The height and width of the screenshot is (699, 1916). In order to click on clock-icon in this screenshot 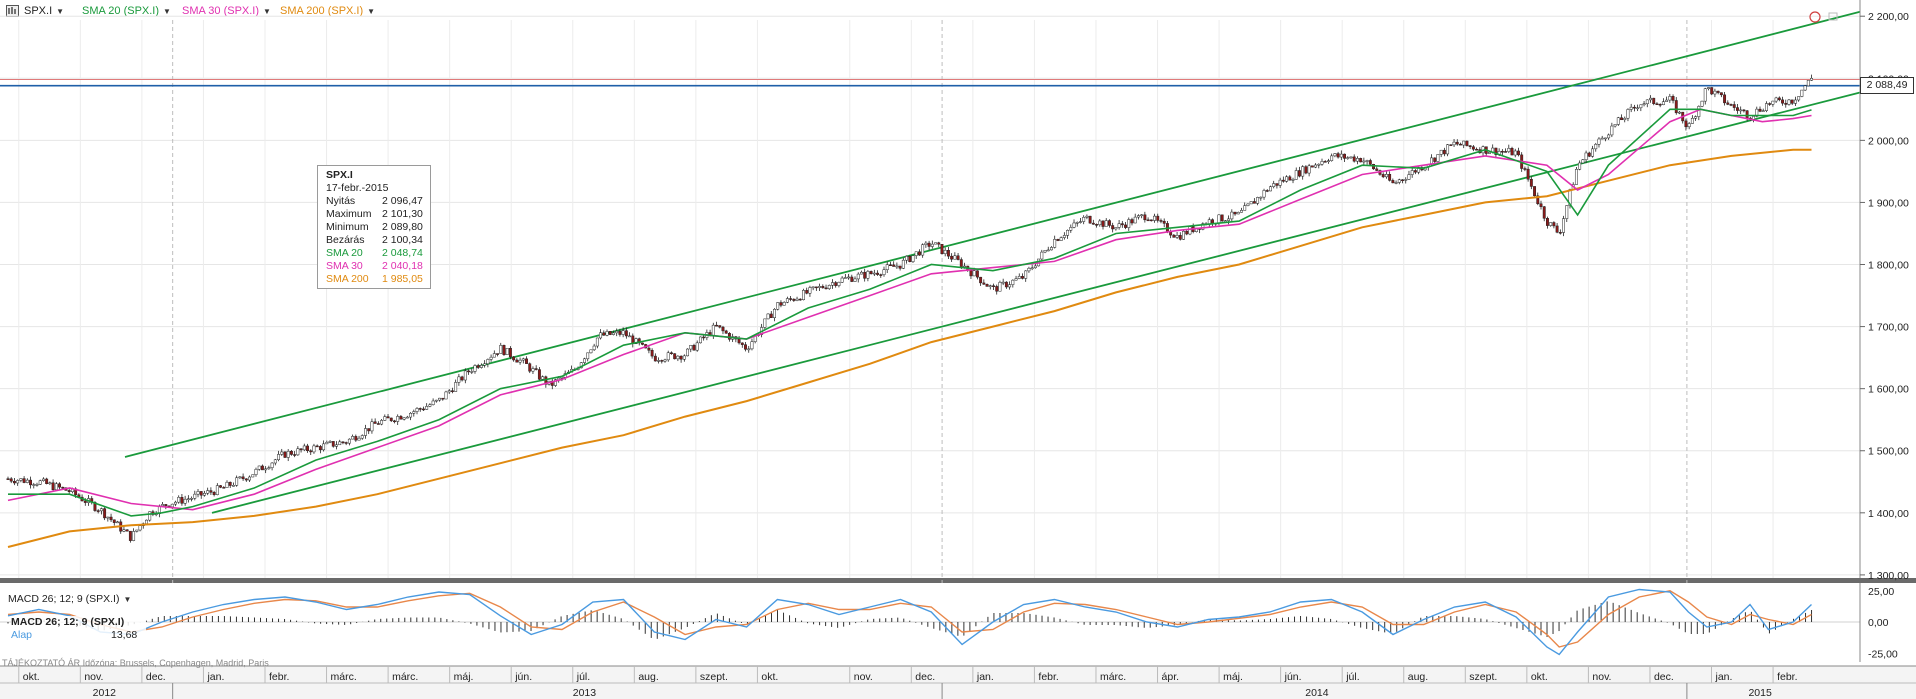, I will do `click(1815, 17)`.